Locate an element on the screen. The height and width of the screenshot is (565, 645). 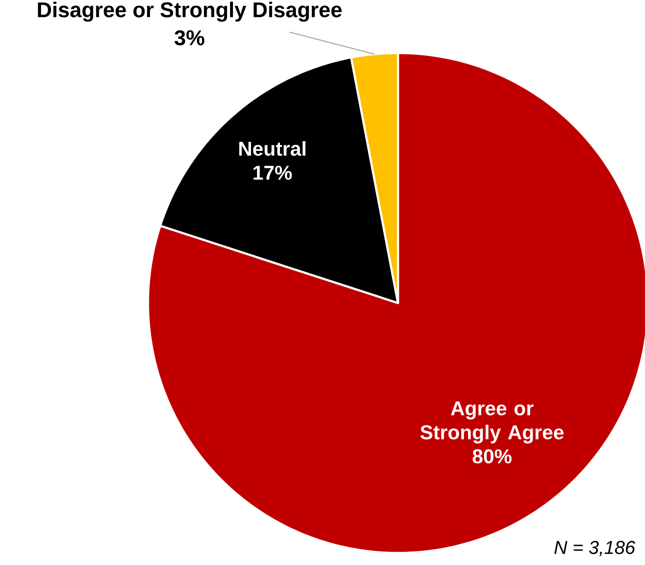
slice-label: Agree or Strongly Agree is located at coordinates (492, 422).